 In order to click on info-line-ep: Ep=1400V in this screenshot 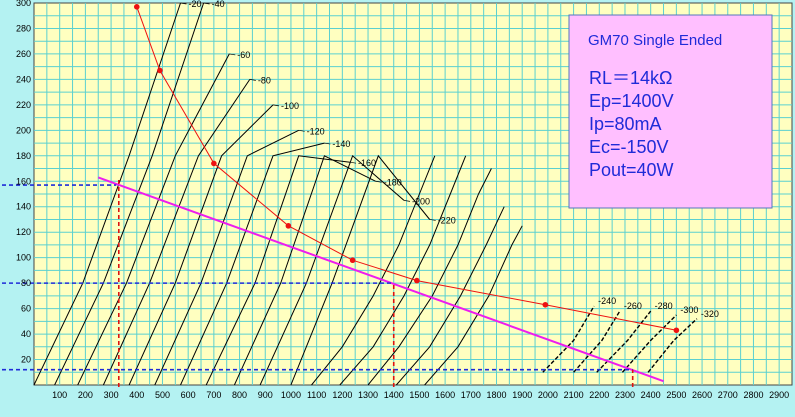, I will do `click(631, 101)`.